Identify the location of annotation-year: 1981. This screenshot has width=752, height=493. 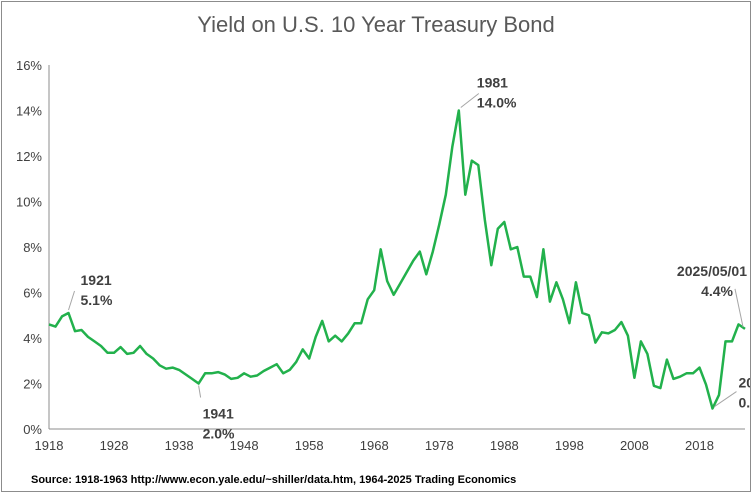
(492, 83).